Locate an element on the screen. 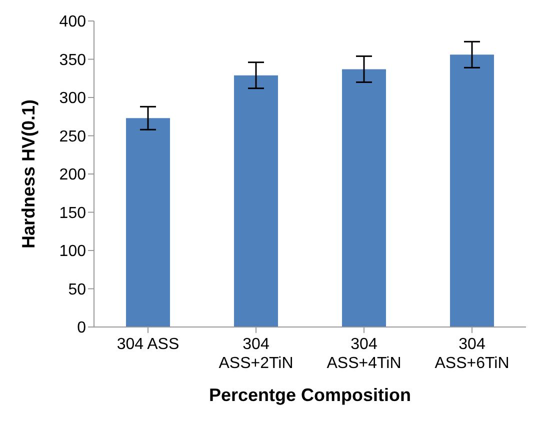  y-tick-label: 150 is located at coordinates (72, 213).